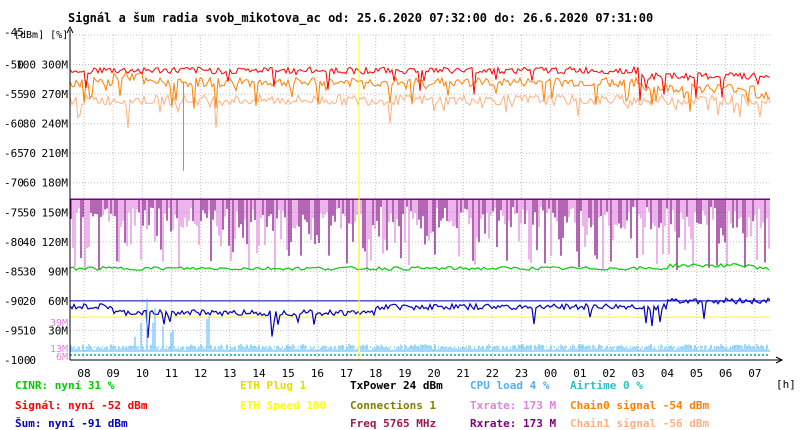 This screenshot has width=800, height=430. Describe the element at coordinates (14, 65) in the screenshot. I see `y-tick-dbm: -50` at that location.